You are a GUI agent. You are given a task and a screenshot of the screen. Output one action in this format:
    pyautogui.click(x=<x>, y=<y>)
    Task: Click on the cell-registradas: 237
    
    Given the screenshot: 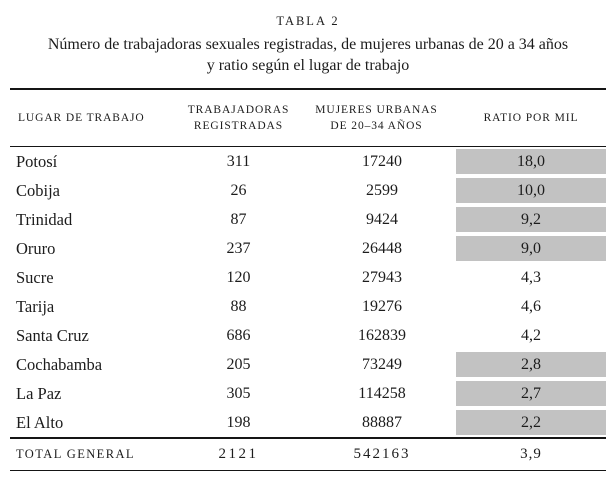 What is the action you would take?
    pyautogui.click(x=238, y=248)
    